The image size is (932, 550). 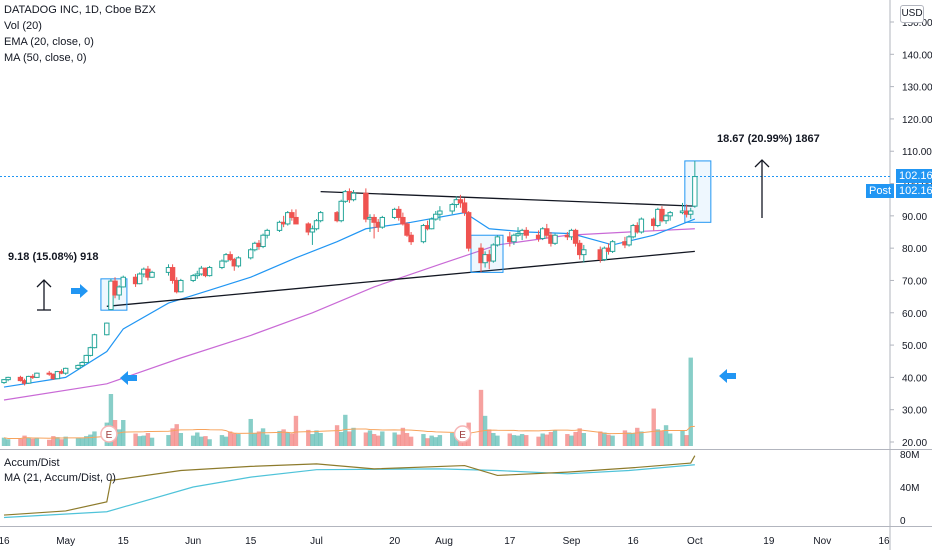 What do you see at coordinates (914, 176) in the screenshot?
I see `last-price-label: 102.16` at bounding box center [914, 176].